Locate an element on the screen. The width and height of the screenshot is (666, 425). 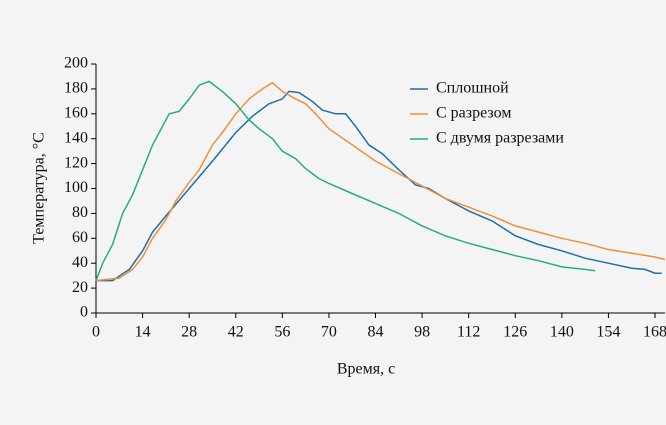
y-tick-label: 100 is located at coordinates (76, 187).